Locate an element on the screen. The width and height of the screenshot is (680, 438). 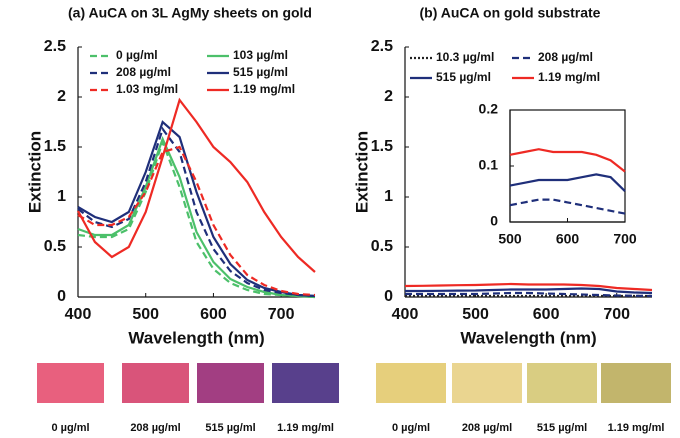
legend-label: 0 µg/ml is located at coordinates (137, 55).